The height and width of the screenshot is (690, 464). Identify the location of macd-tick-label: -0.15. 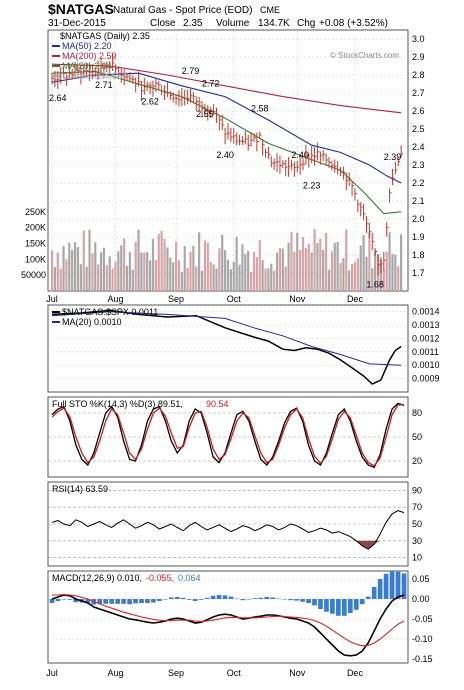
(422, 659).